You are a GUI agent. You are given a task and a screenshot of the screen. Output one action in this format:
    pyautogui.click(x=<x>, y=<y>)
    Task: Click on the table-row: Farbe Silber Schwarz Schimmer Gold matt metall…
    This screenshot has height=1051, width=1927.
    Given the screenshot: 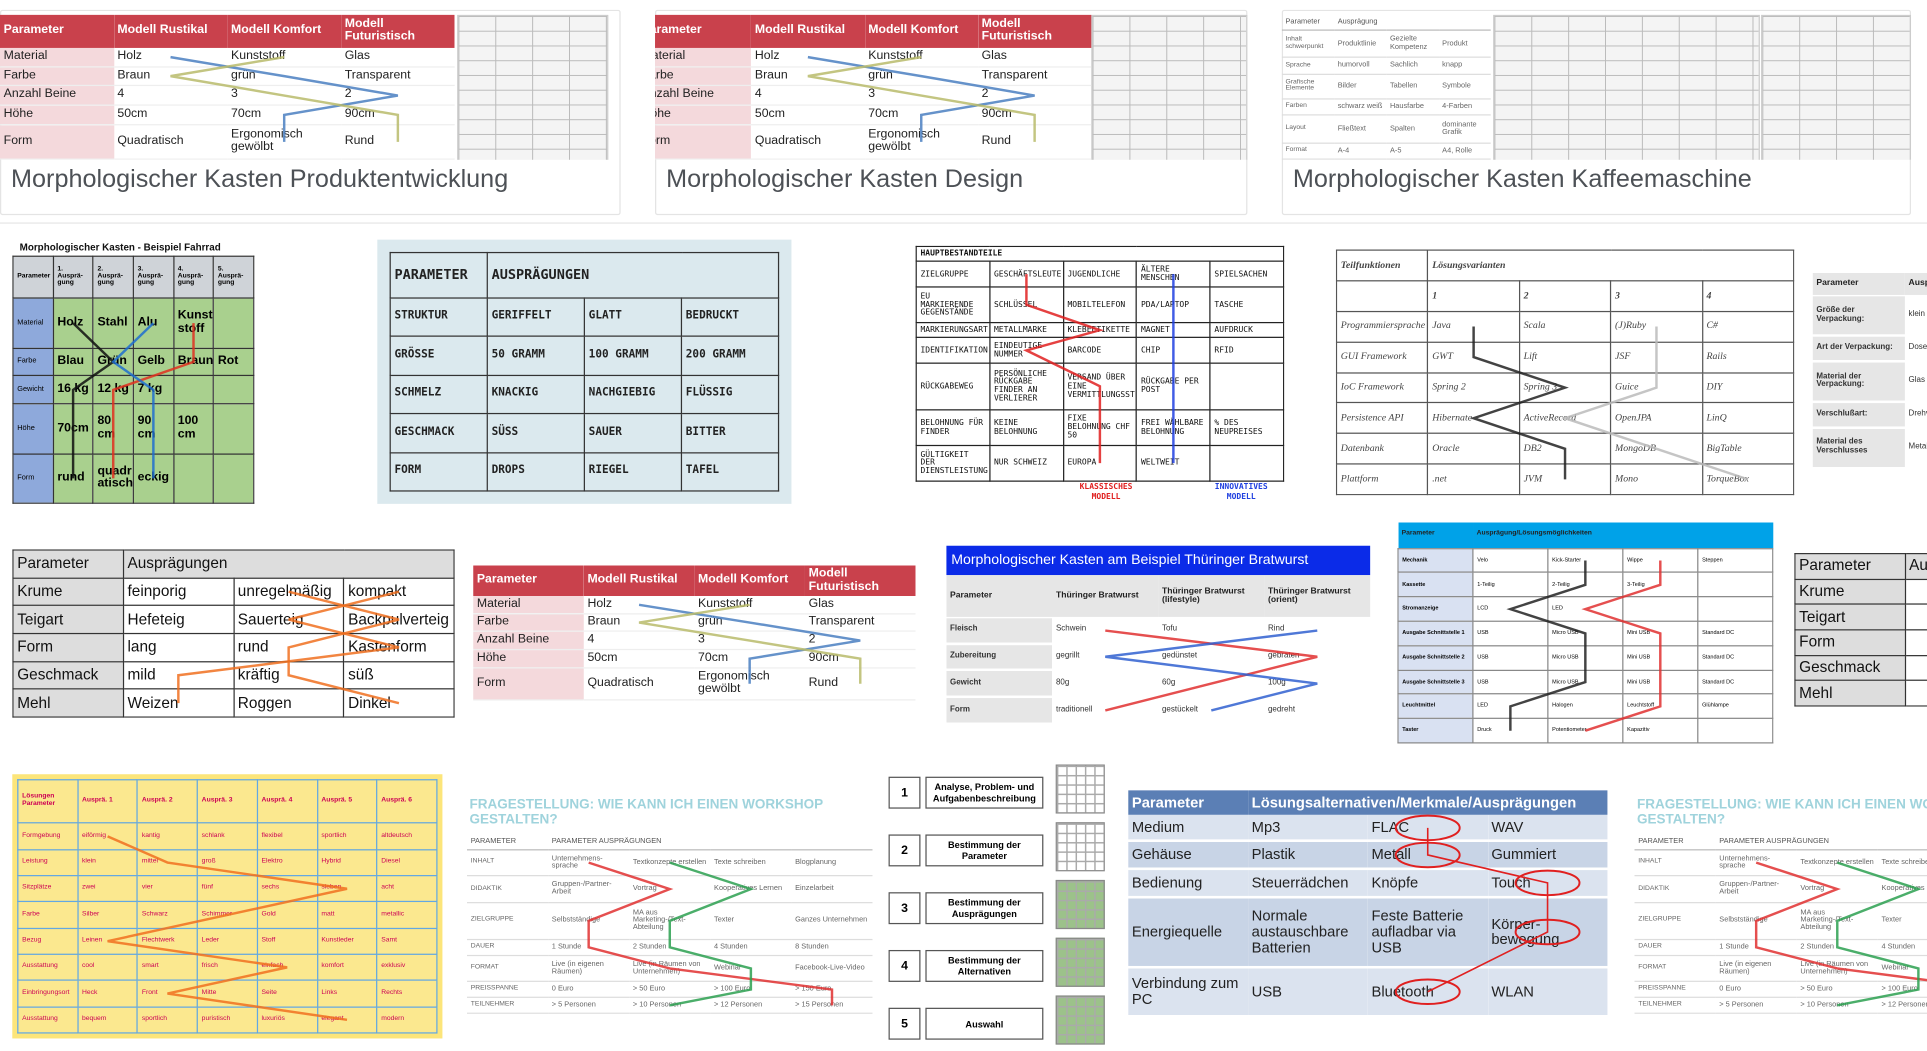 What is the action you would take?
    pyautogui.click(x=227, y=915)
    